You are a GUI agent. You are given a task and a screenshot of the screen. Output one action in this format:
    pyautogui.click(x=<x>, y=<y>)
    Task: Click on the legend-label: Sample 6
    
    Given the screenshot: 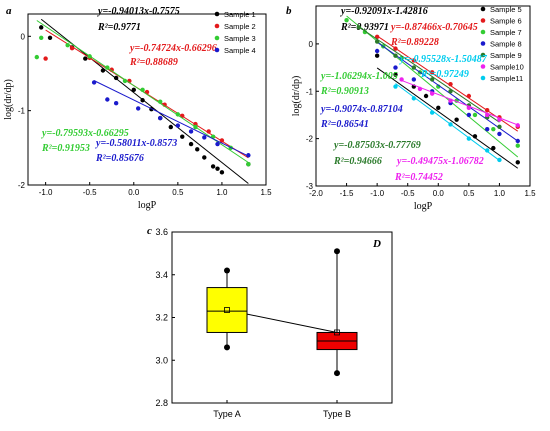 What is the action you would take?
    pyautogui.click(x=506, y=21)
    